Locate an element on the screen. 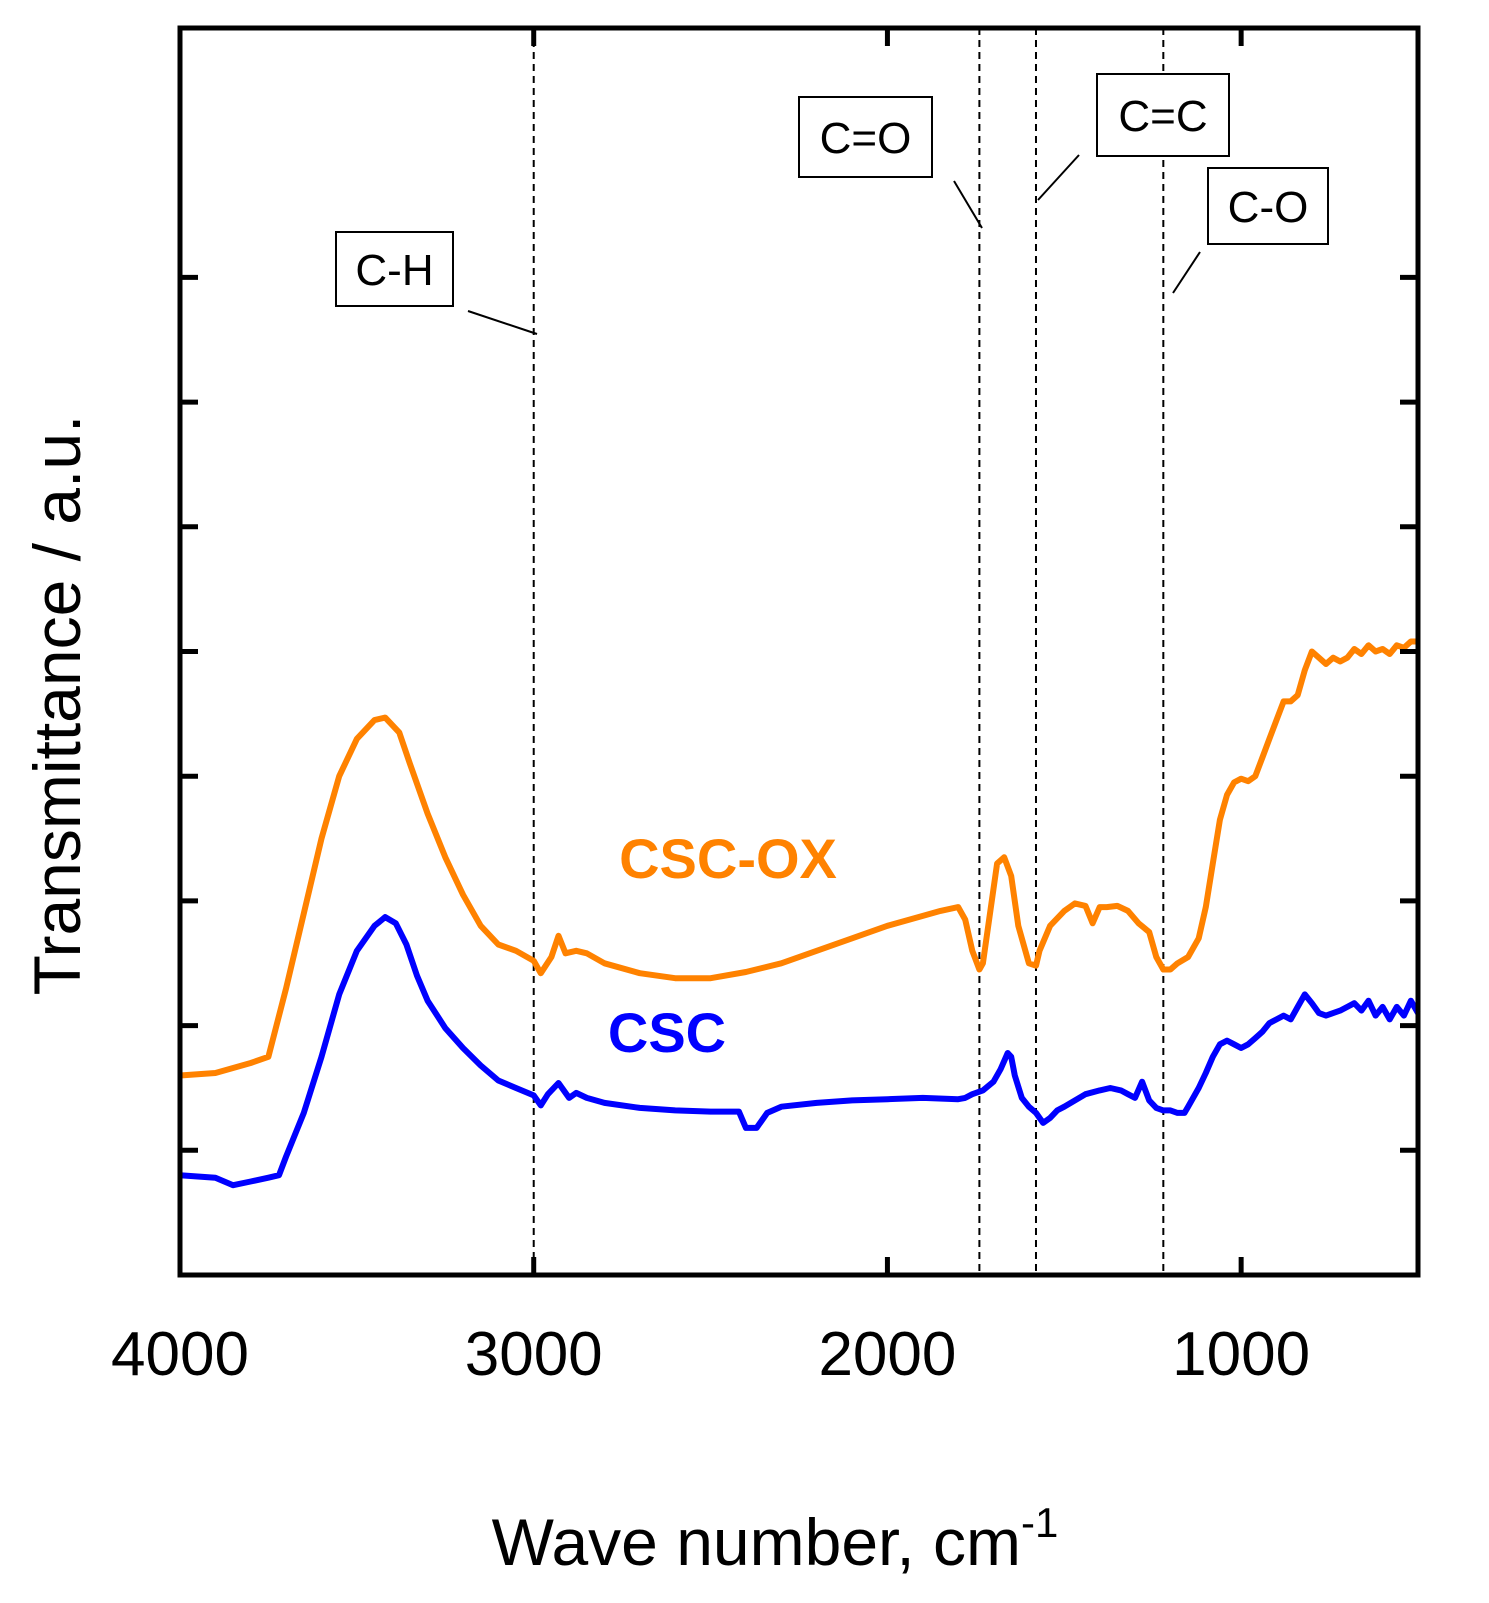  series-line-csc is located at coordinates (800, 1051).